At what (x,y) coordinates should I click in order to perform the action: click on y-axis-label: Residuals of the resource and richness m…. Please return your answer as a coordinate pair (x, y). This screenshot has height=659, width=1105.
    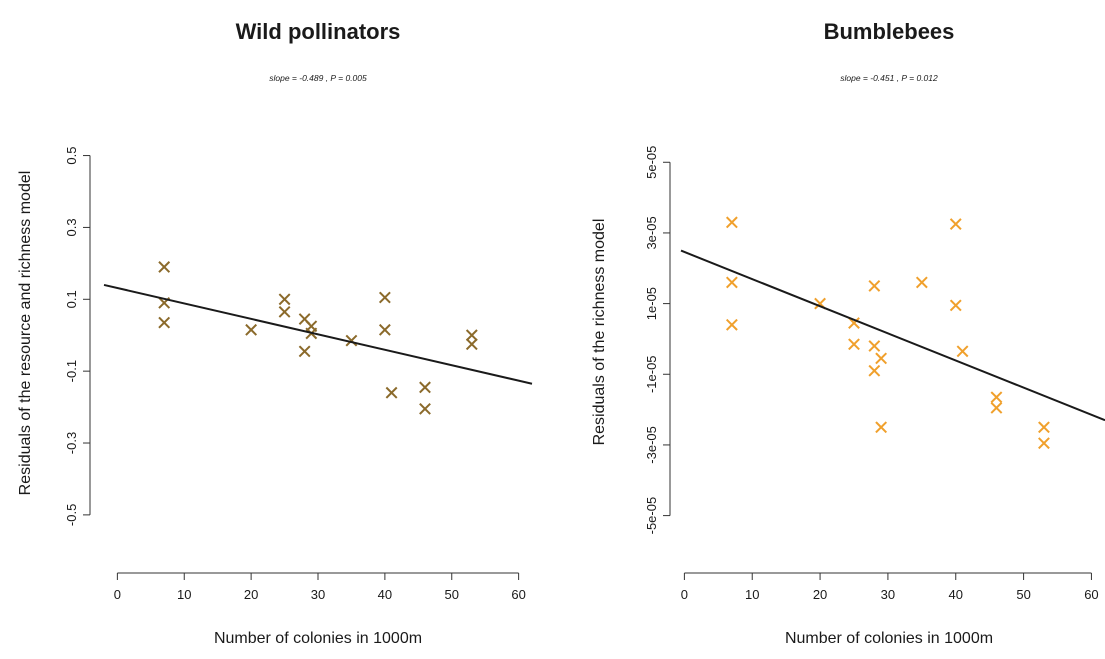
    Looking at the image, I should click on (25, 333).